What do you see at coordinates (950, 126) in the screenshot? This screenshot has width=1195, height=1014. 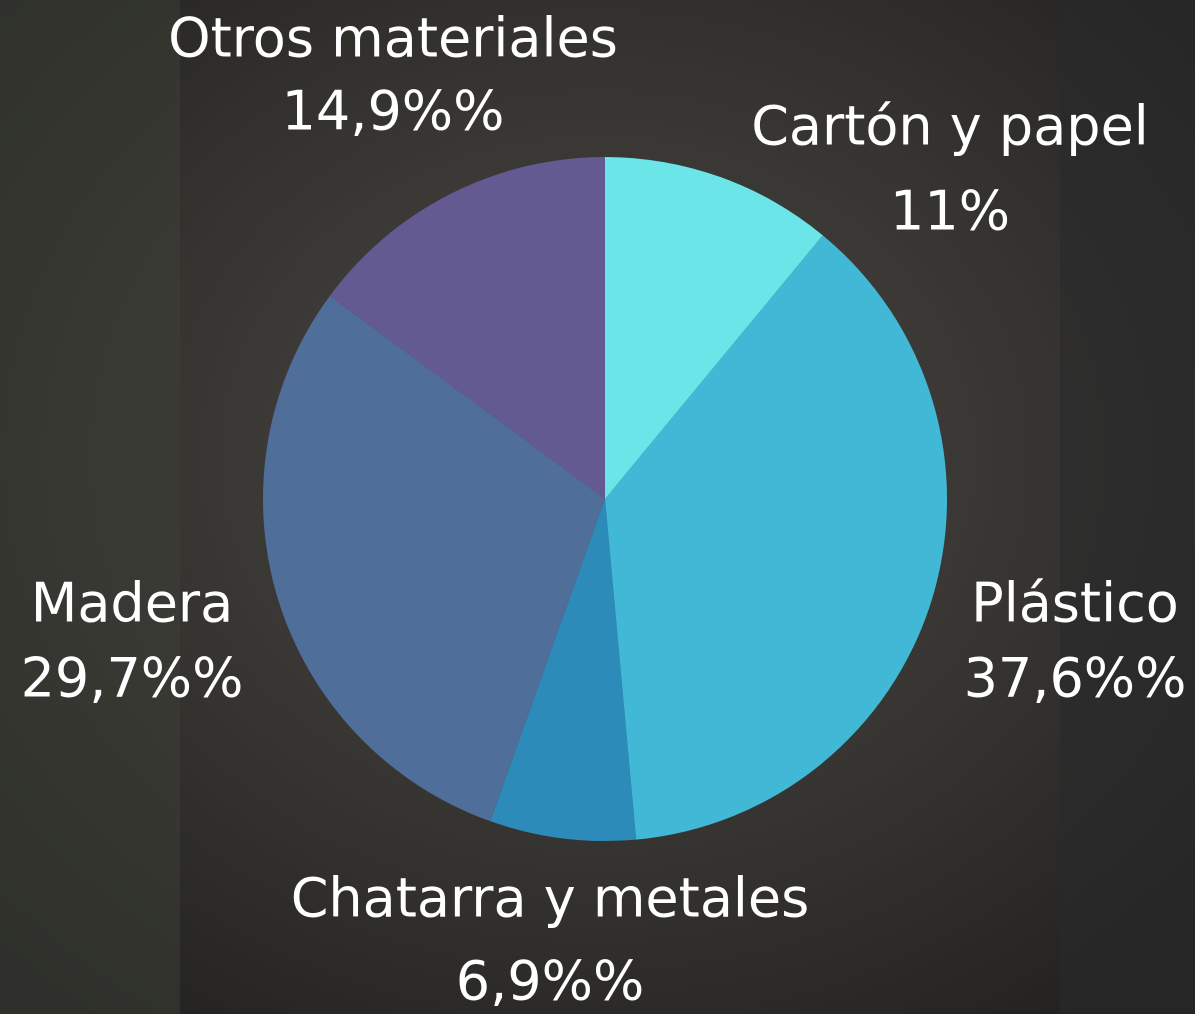 I see `slice-label: Cartón y papel` at bounding box center [950, 126].